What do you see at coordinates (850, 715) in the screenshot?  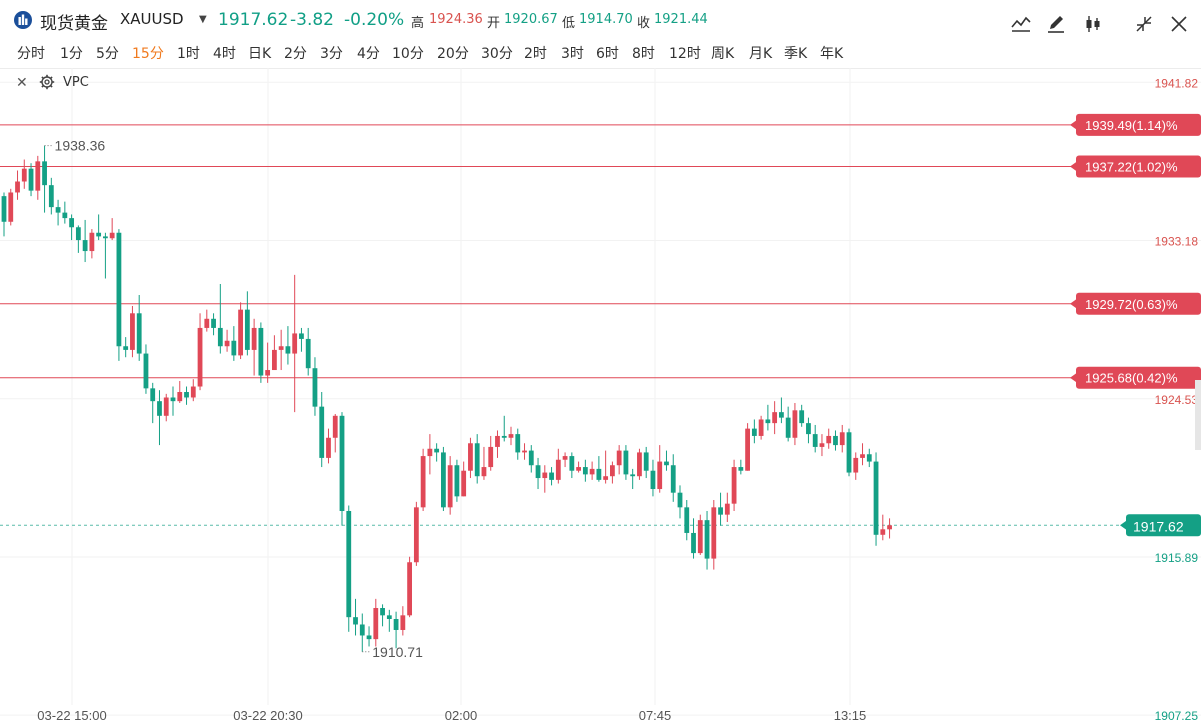 I see `x-tick-label: 13:15` at bounding box center [850, 715].